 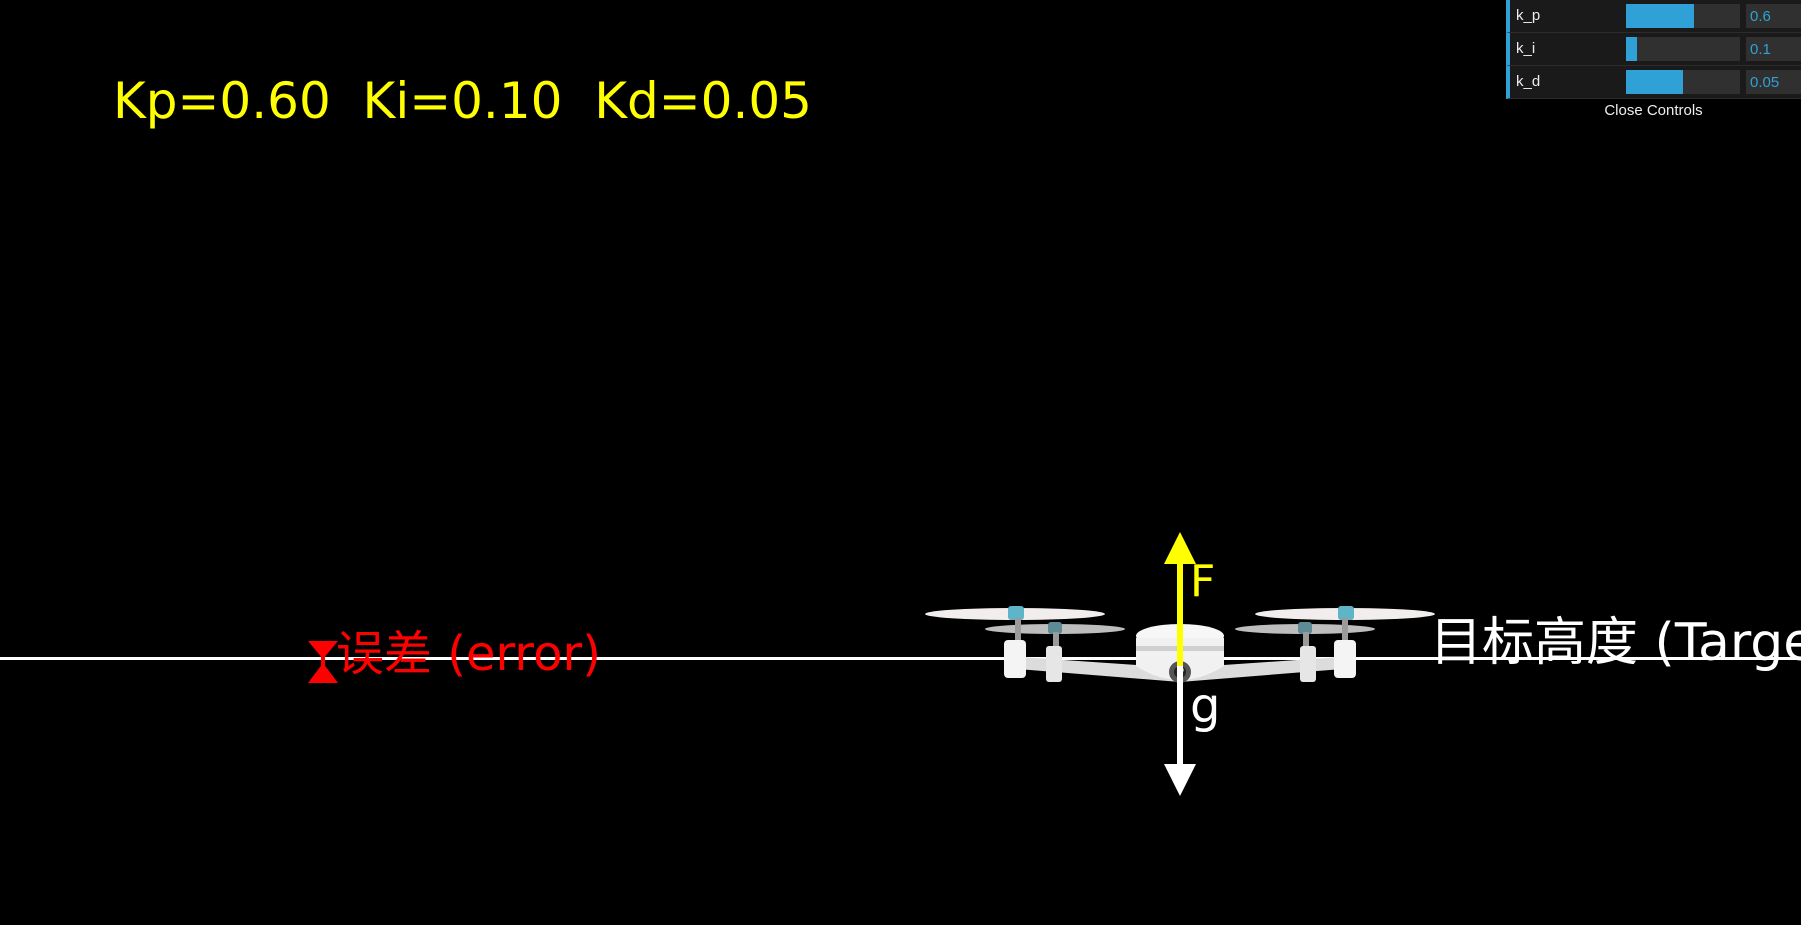 What do you see at coordinates (1773, 49) in the screenshot?
I see `ki-value-input` at bounding box center [1773, 49].